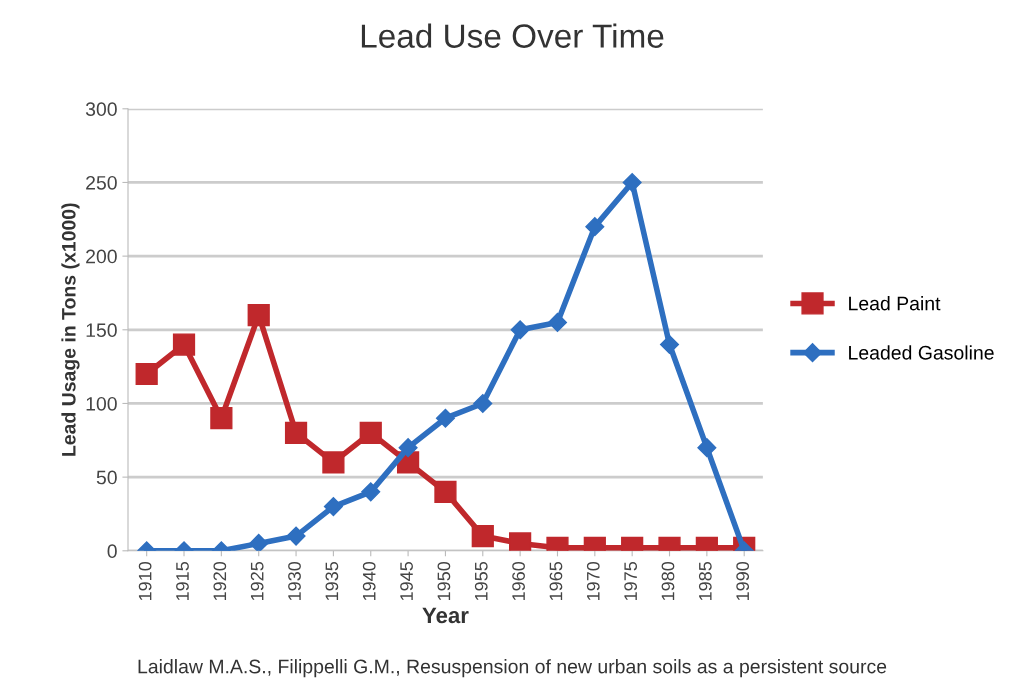 This screenshot has width=1024, height=680. I want to click on legend-label: Leaded Gasoline, so click(921, 352).